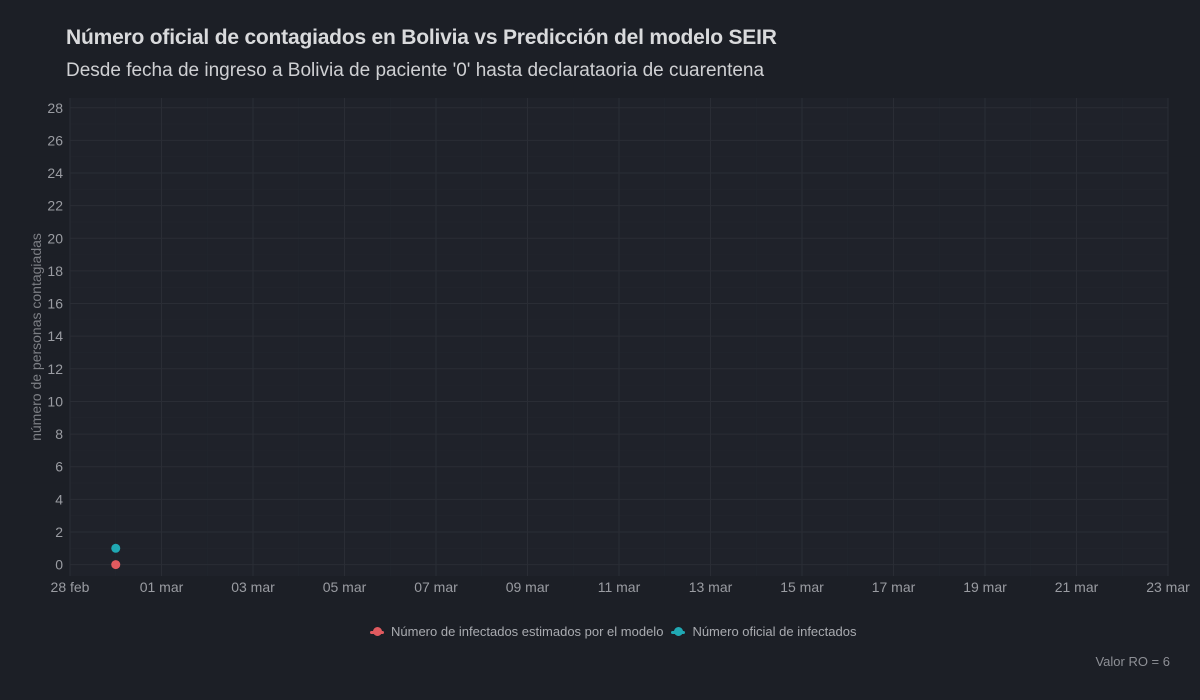 The width and height of the screenshot is (1200, 700). I want to click on y-tick-label: 14, so click(55, 336).